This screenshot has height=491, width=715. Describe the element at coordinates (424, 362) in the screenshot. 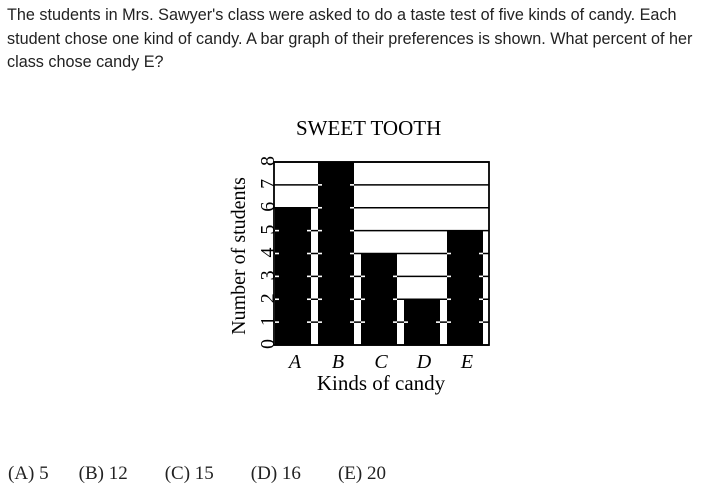

I see `x-tick-label: D` at that location.